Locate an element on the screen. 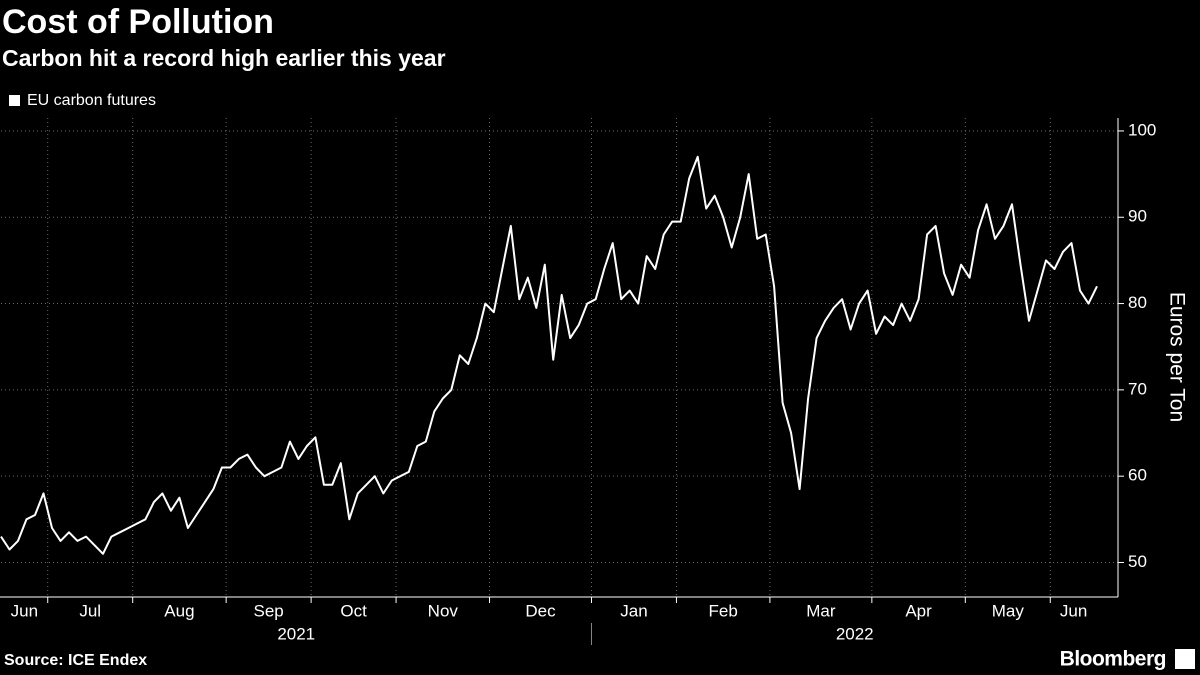 This screenshot has width=1200, height=675. y-tick-label: 70 is located at coordinates (1137, 388).